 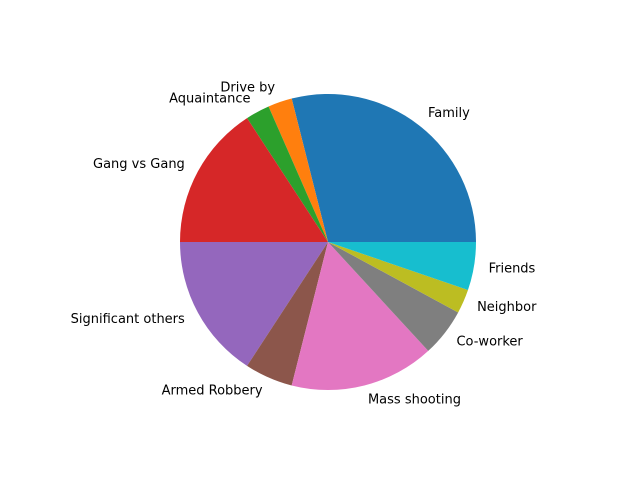 What do you see at coordinates (512, 268) in the screenshot?
I see `pie-label-friends: Friends` at bounding box center [512, 268].